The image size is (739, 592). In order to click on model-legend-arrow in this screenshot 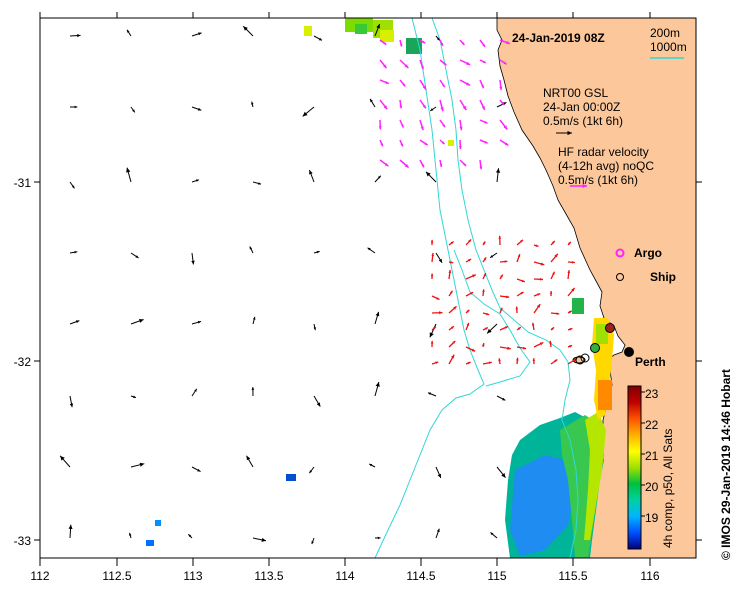, I will do `click(564, 133)`.